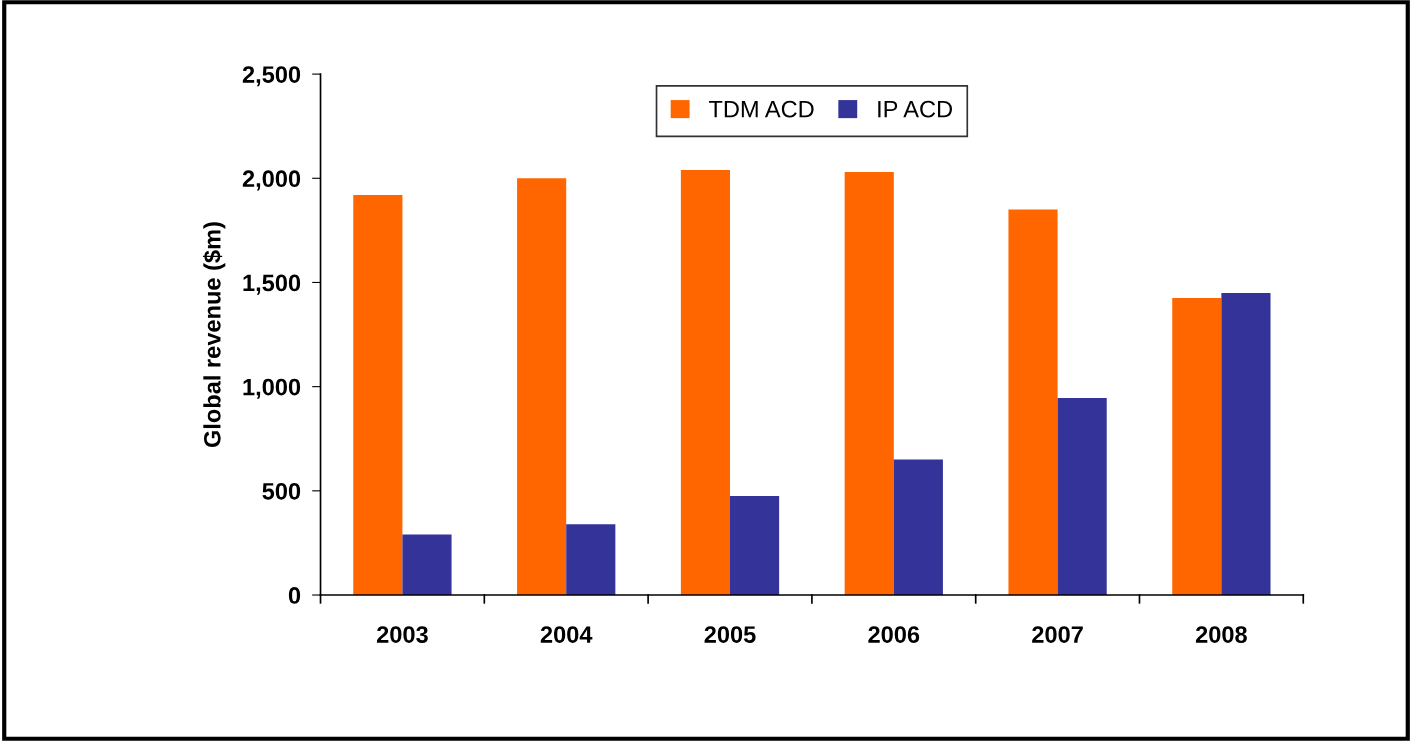 The height and width of the screenshot is (741, 1412). I want to click on x-tick-label: 2006, so click(894, 634).